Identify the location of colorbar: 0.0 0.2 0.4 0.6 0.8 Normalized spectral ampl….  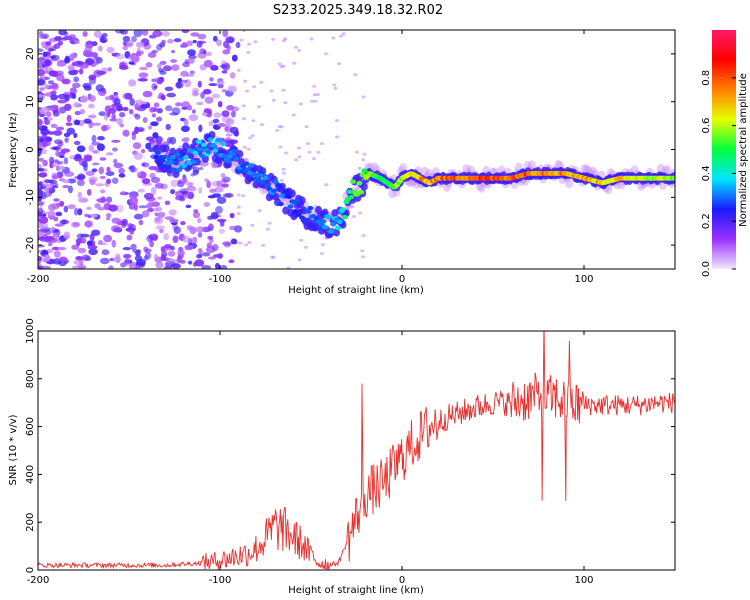
(725, 153).